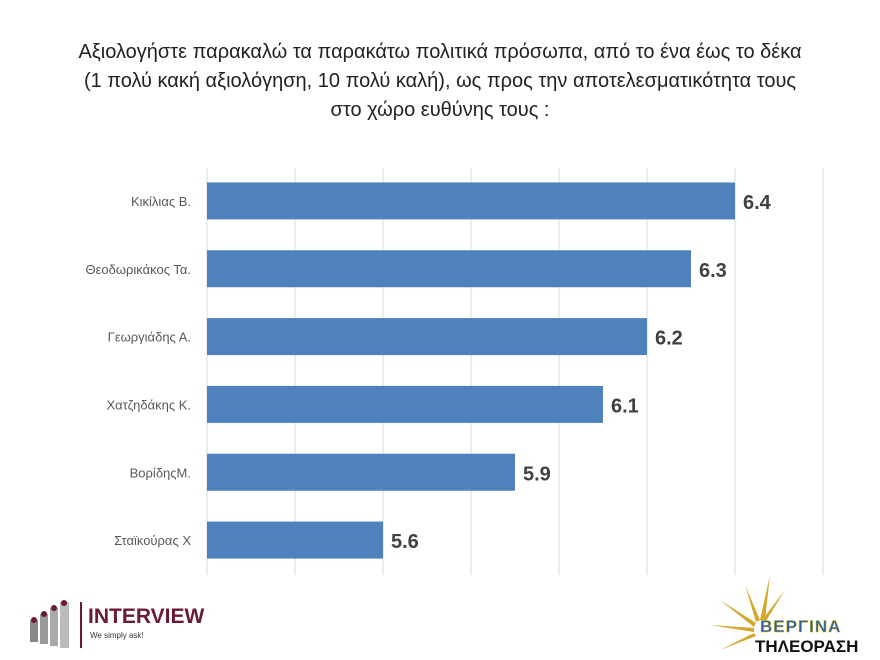  I want to click on tileorasi-text: ΤΗΛΕΟΡΑΣΗ, so click(807, 646).